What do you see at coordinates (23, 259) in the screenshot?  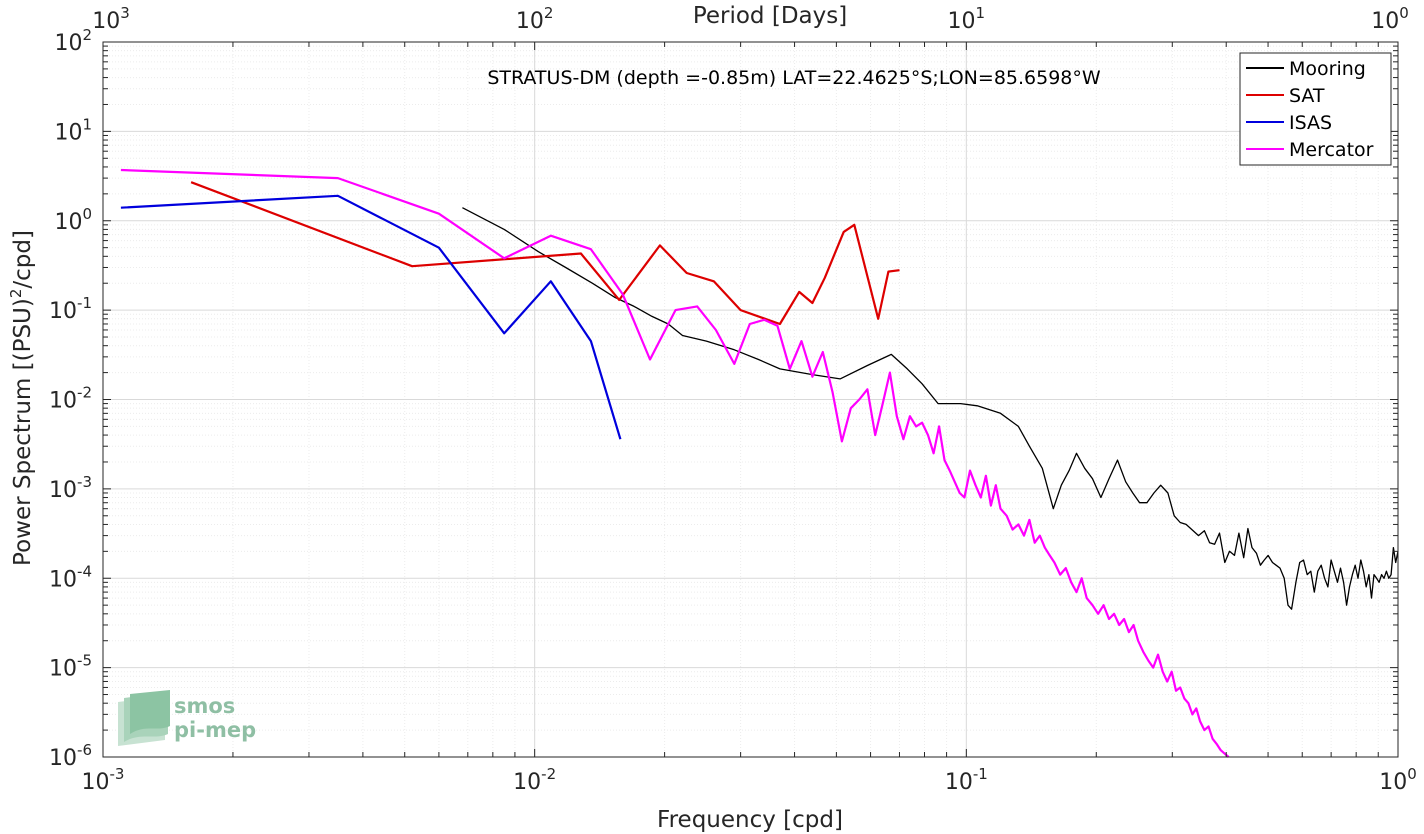 I see `y-axis-label-tail: /cpd]` at bounding box center [23, 259].